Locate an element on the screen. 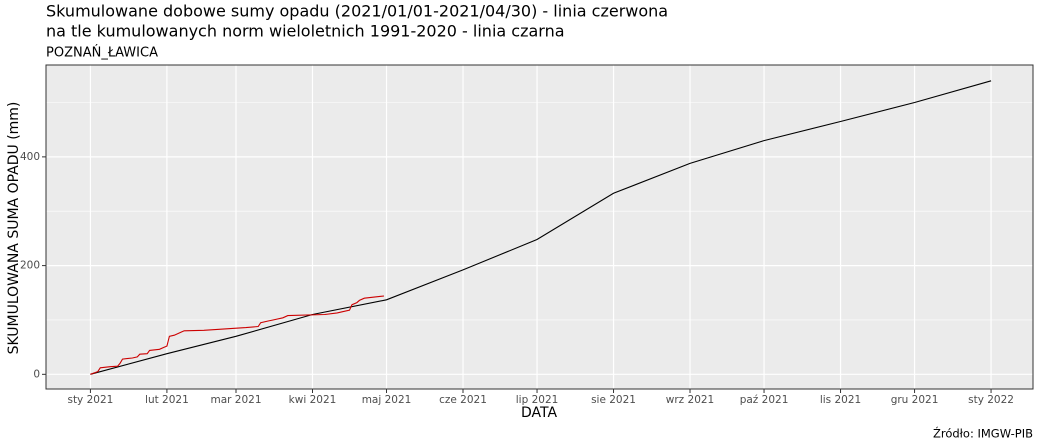  caption: Źródło: IMGW-PIB is located at coordinates (983, 433).